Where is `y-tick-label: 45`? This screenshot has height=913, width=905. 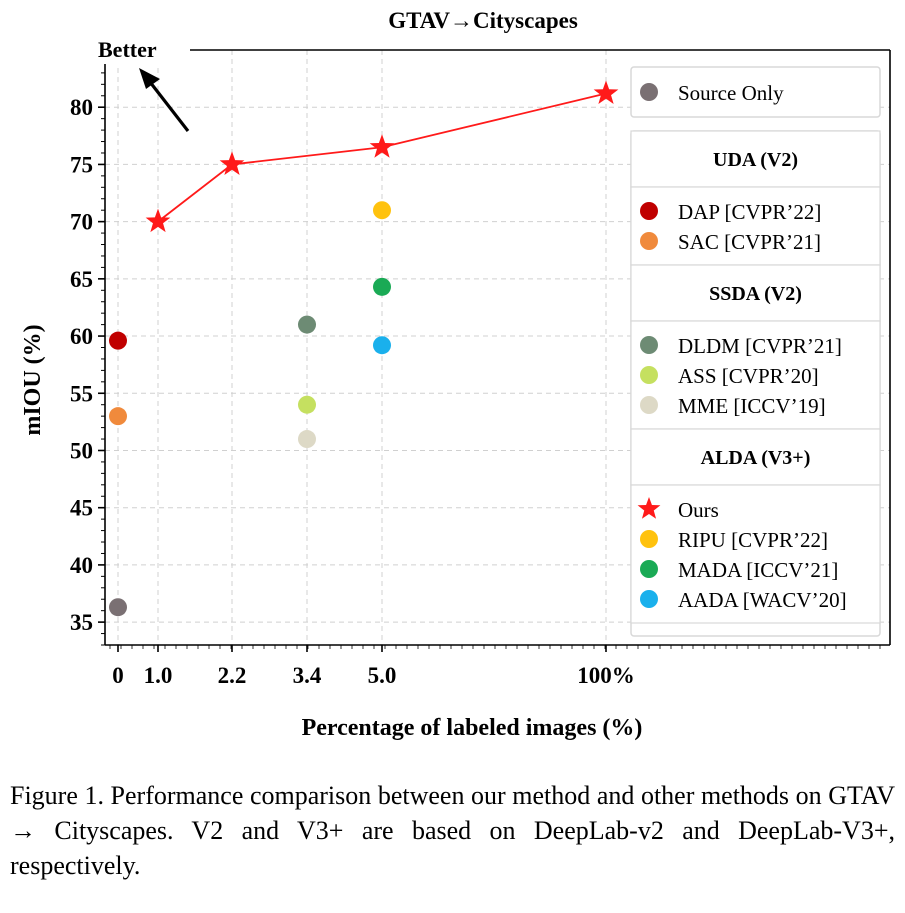
y-tick-label: 45 is located at coordinates (81, 508).